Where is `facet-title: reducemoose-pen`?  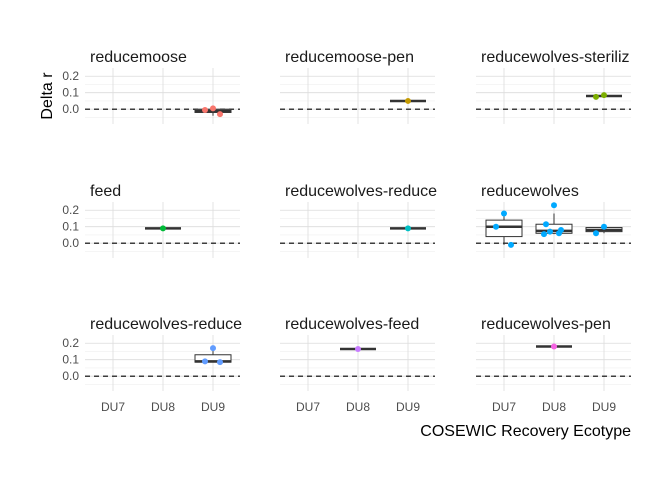 facet-title: reducemoose-pen is located at coordinates (349, 57).